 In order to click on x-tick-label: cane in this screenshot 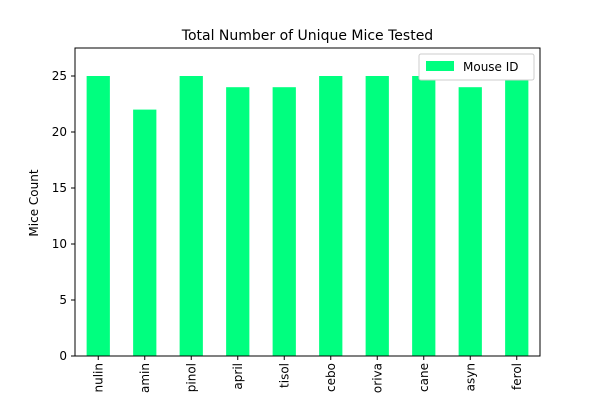, I will do `click(424, 377)`.